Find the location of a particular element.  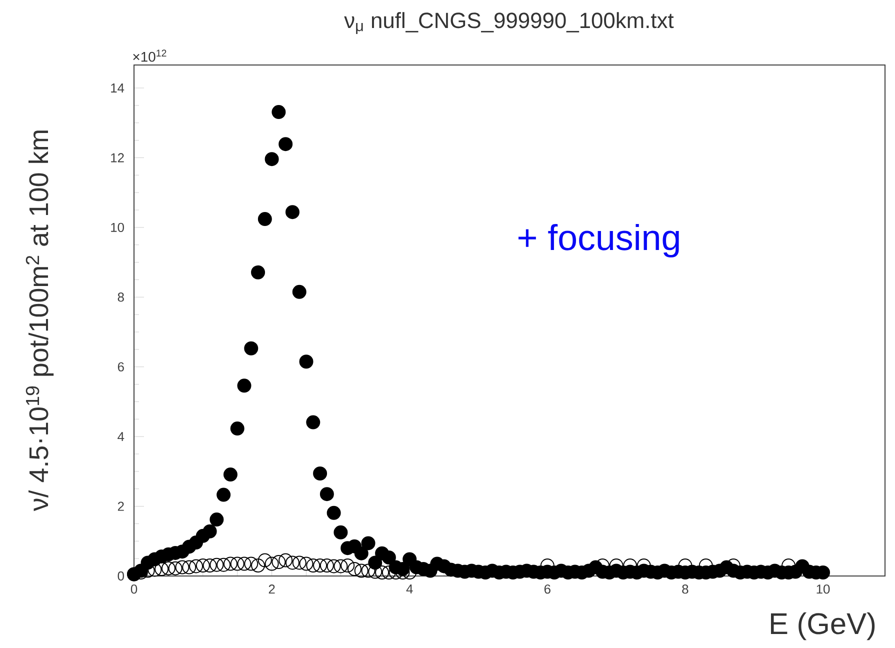

y-tick-label: 6 is located at coordinates (121, 367).